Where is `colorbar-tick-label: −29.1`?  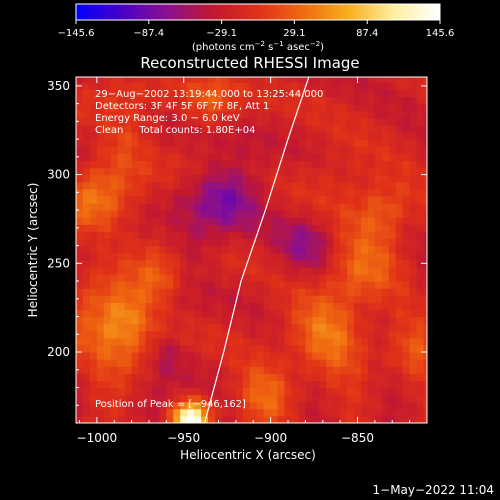 colorbar-tick-label: −29.1 is located at coordinates (221, 33).